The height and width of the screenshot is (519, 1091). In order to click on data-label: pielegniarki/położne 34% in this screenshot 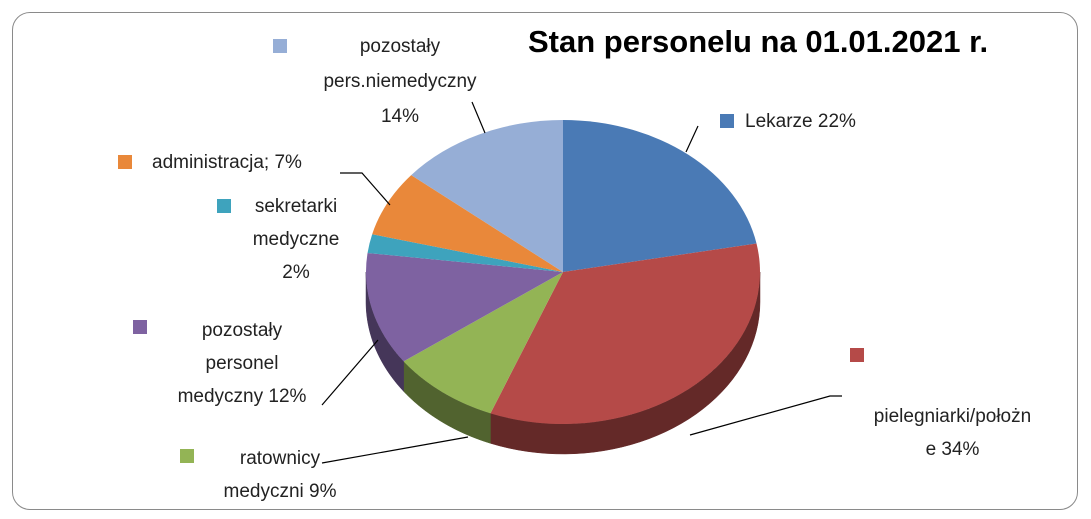, I will do `click(952, 433)`.